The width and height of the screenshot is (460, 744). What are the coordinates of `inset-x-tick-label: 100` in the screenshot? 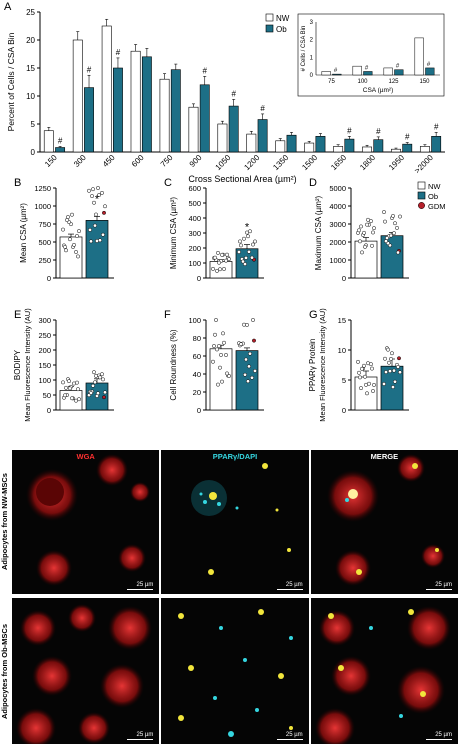 It's located at (362, 82).